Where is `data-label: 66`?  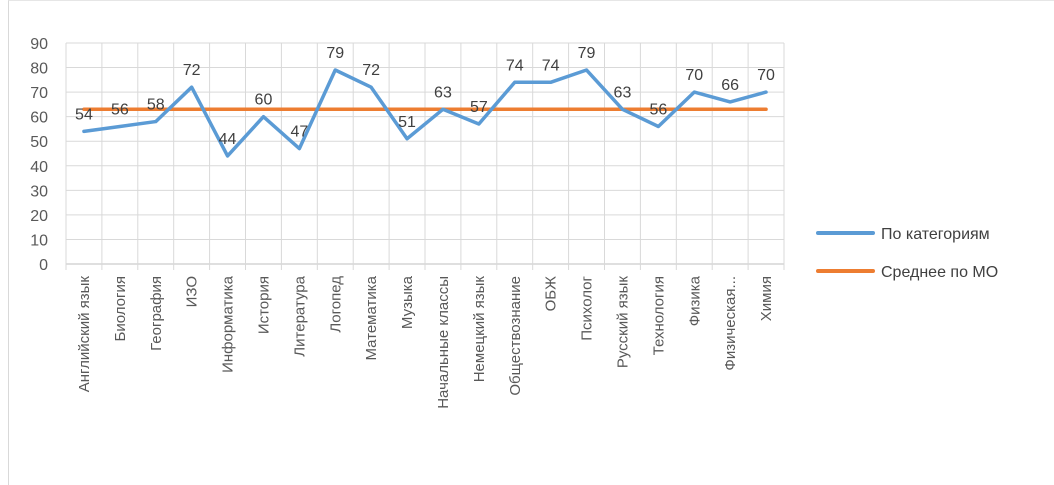
data-label: 66 is located at coordinates (730, 85).